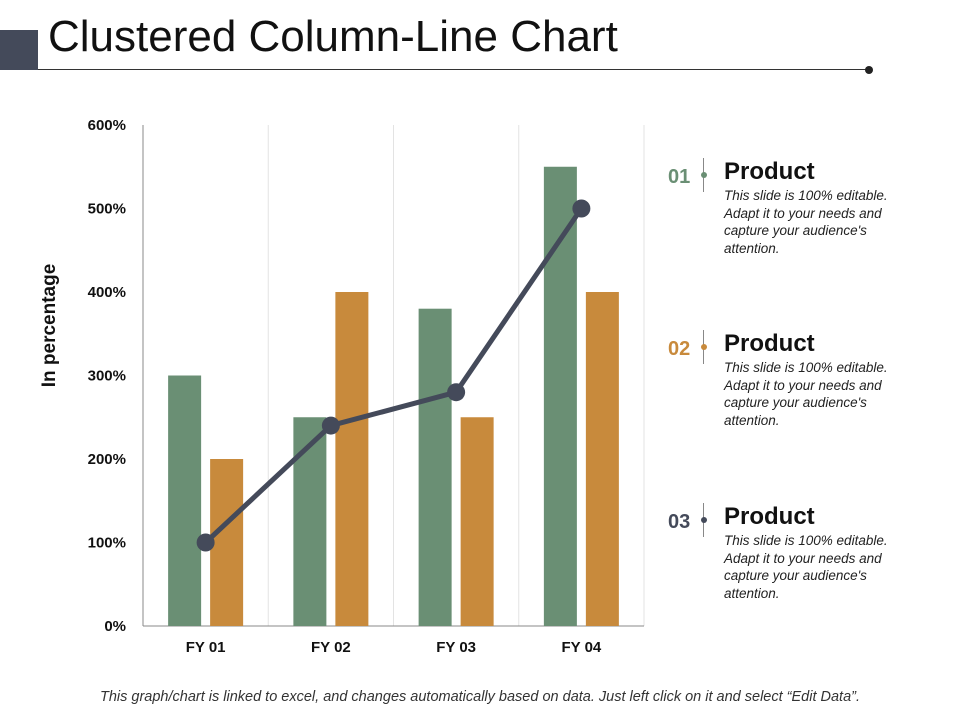  Describe the element at coordinates (49, 326) in the screenshot. I see `y-axis-label: In percentage` at that location.